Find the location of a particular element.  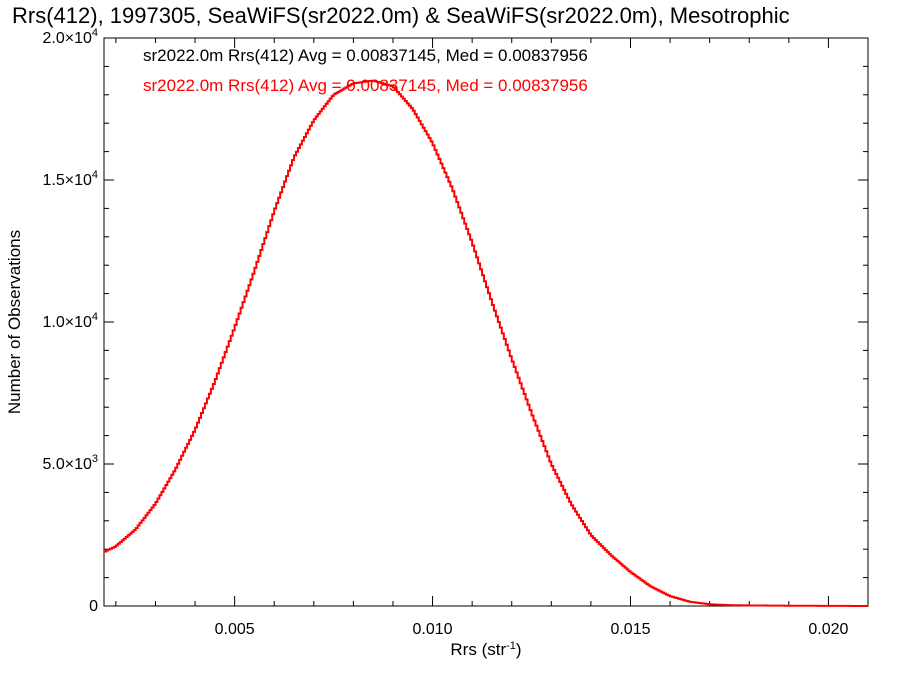

y-tick-label: 5.0×10³ is located at coordinates (70, 463).